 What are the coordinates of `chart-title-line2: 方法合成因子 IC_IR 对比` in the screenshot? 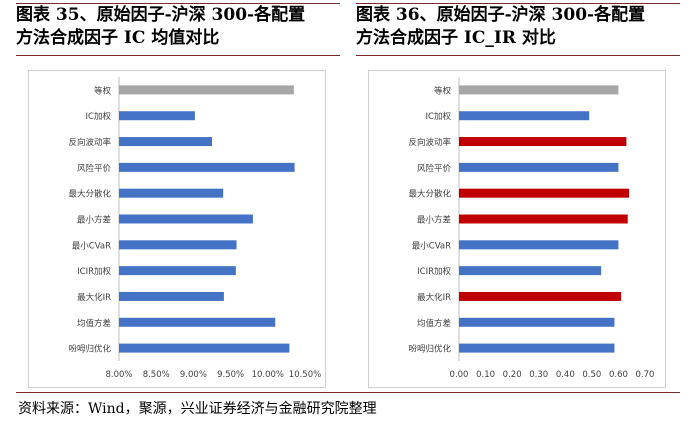 It's located at (456, 38).